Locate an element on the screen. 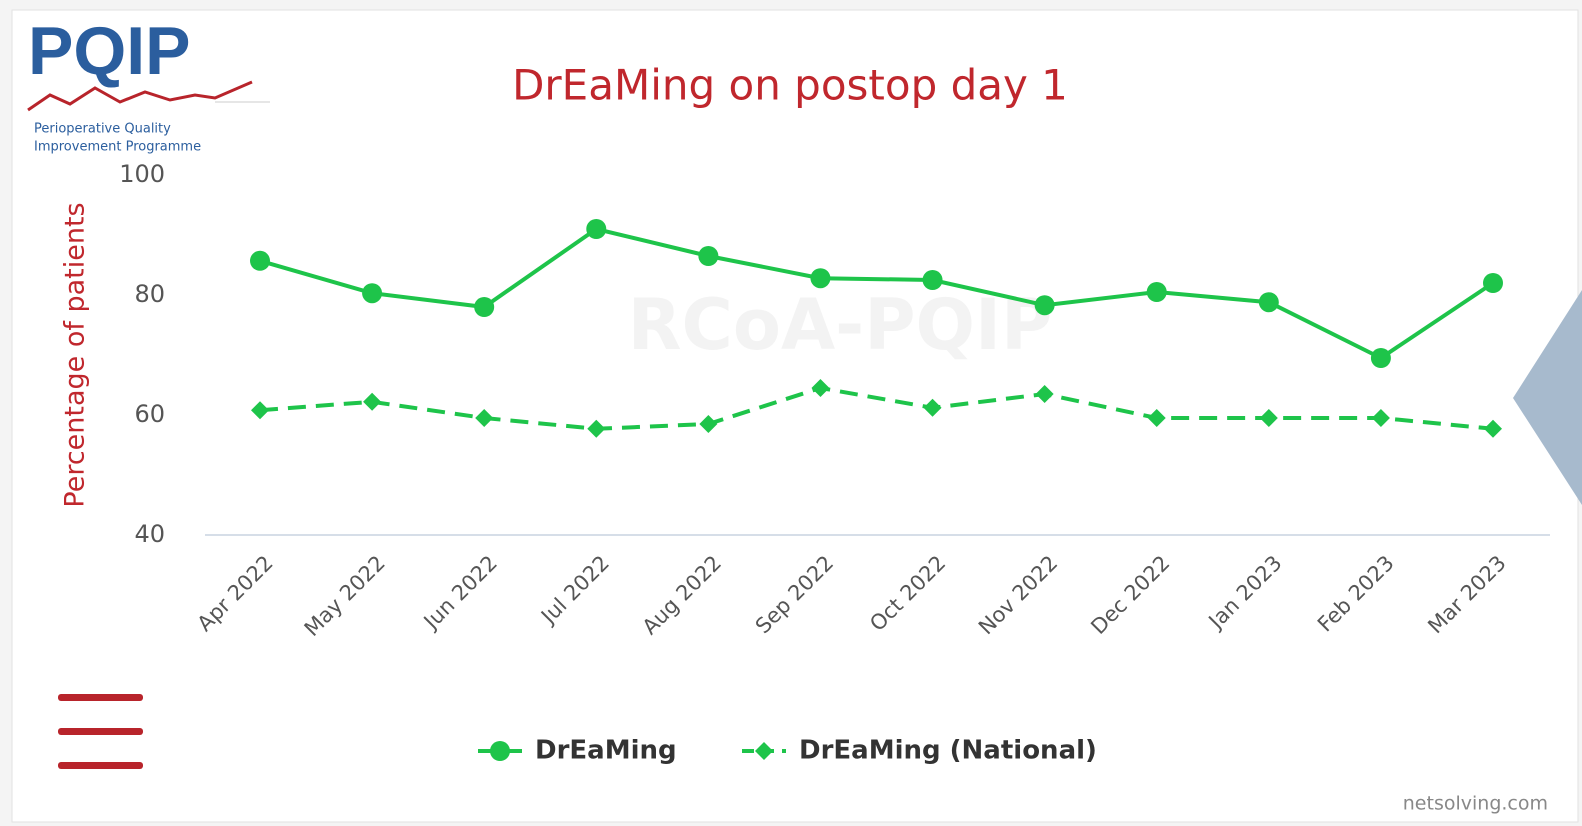 Image resolution: width=1582 pixels, height=826 pixels. y-axis-label: Percentage of patients is located at coordinates (75, 354).